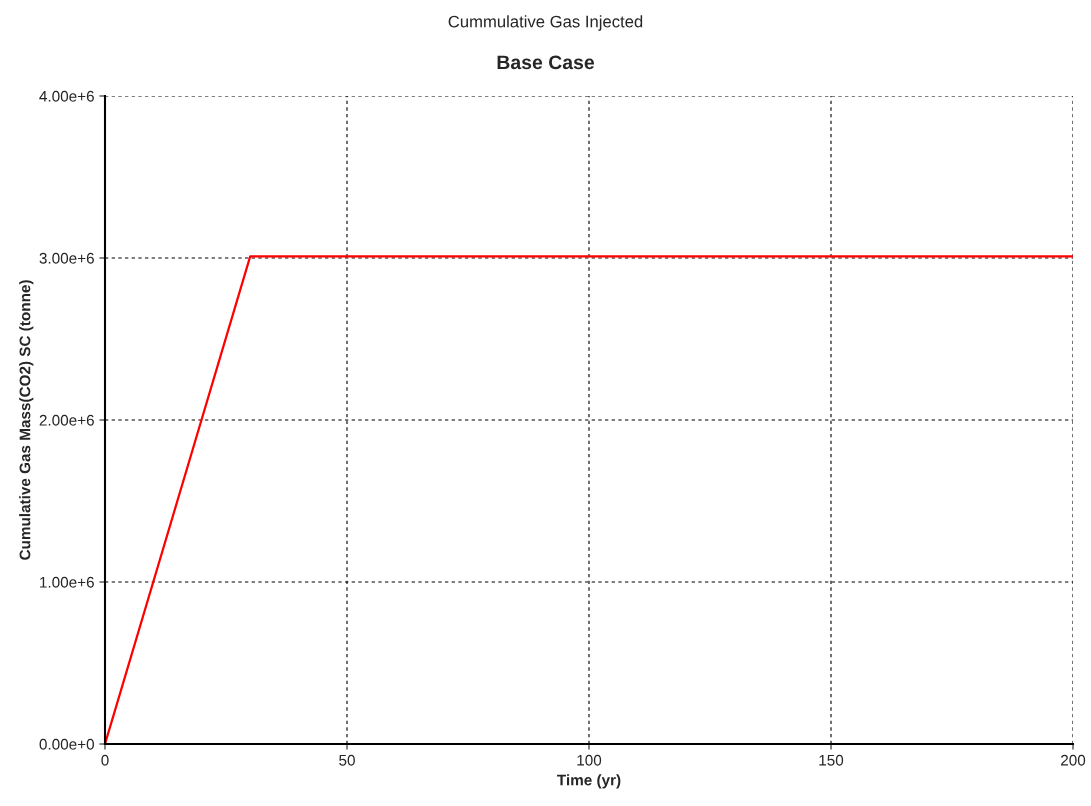 This screenshot has width=1091, height=806. Describe the element at coordinates (545, 23) in the screenshot. I see `chart-title: Cummulative Gas Injected` at that location.